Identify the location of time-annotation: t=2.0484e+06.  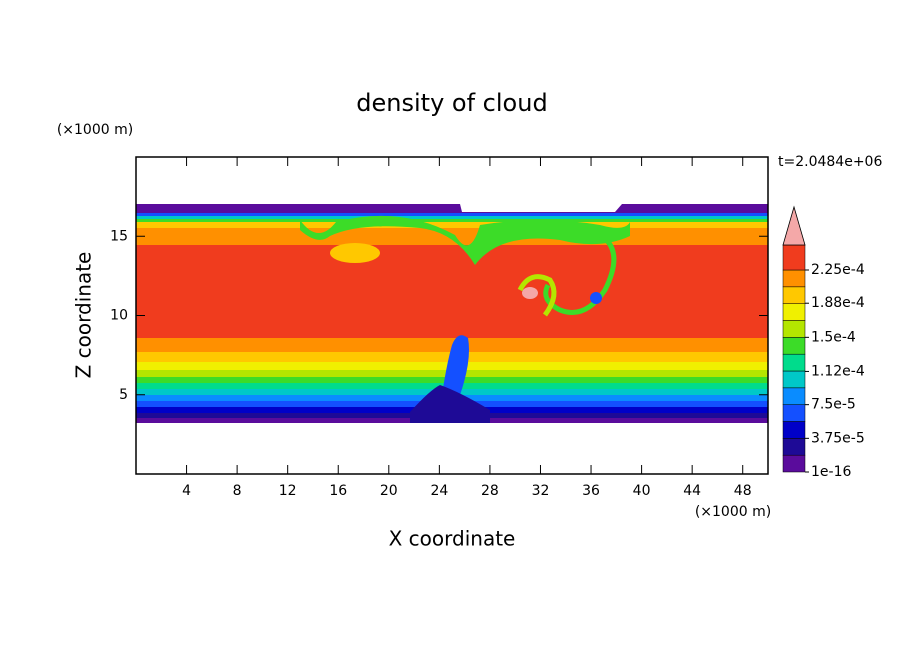
(830, 162).